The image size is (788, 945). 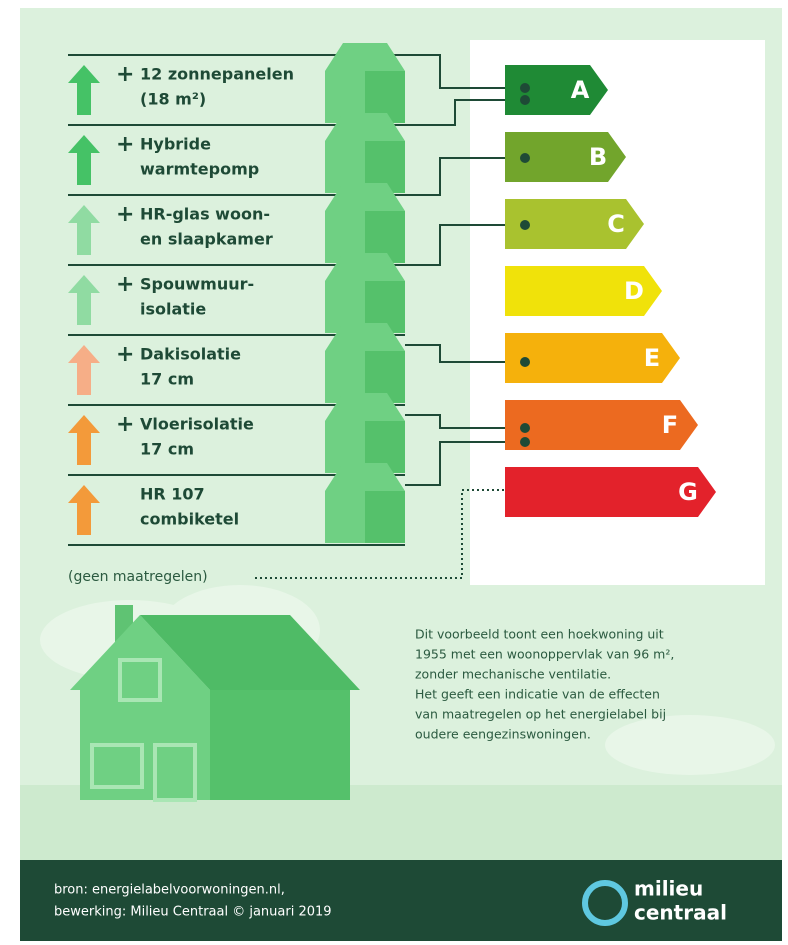 I want to click on house-illustration, so click(x=215, y=703).